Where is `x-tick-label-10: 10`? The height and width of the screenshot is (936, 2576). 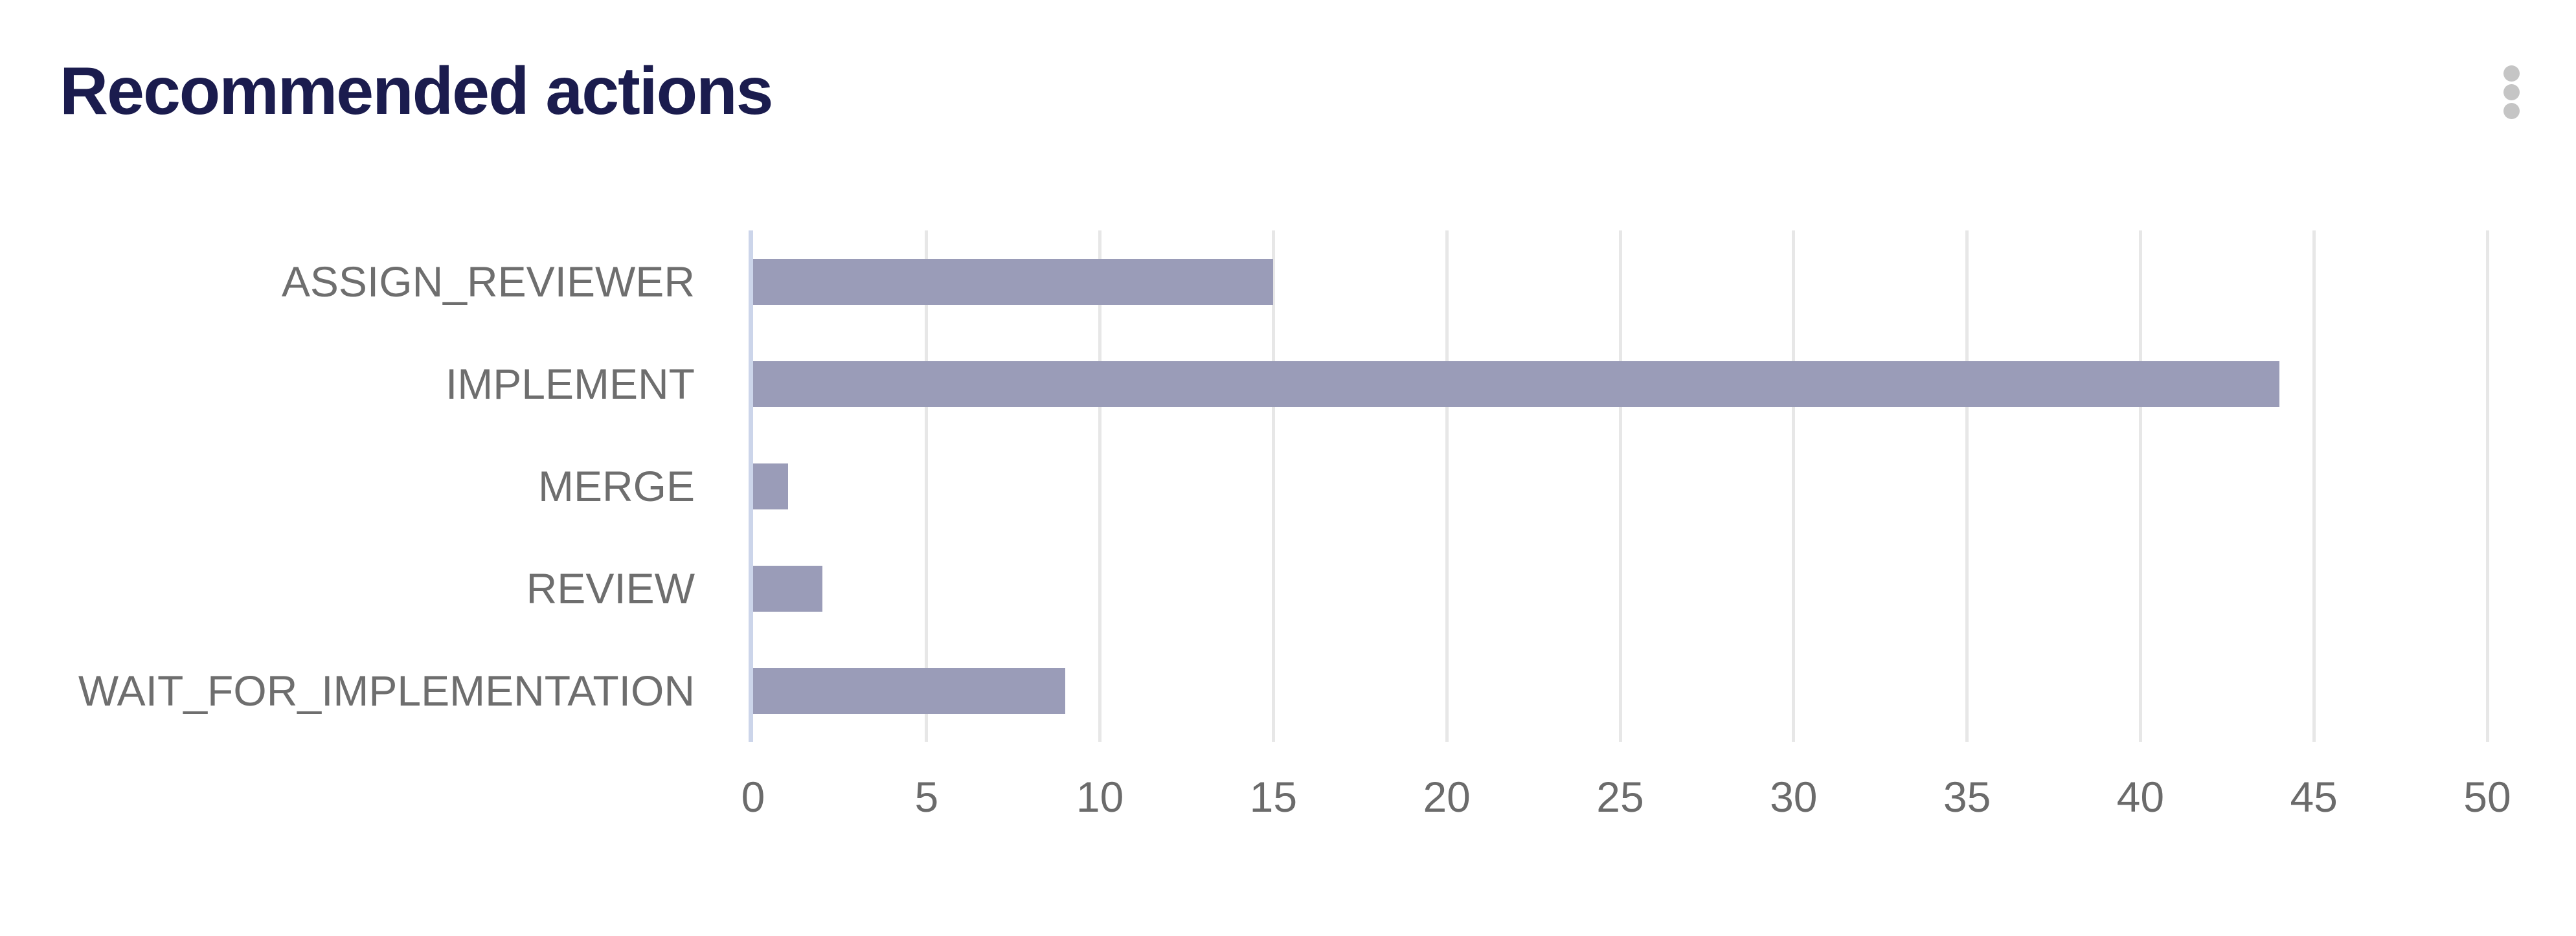 x-tick-label-10: 10 is located at coordinates (1100, 797).